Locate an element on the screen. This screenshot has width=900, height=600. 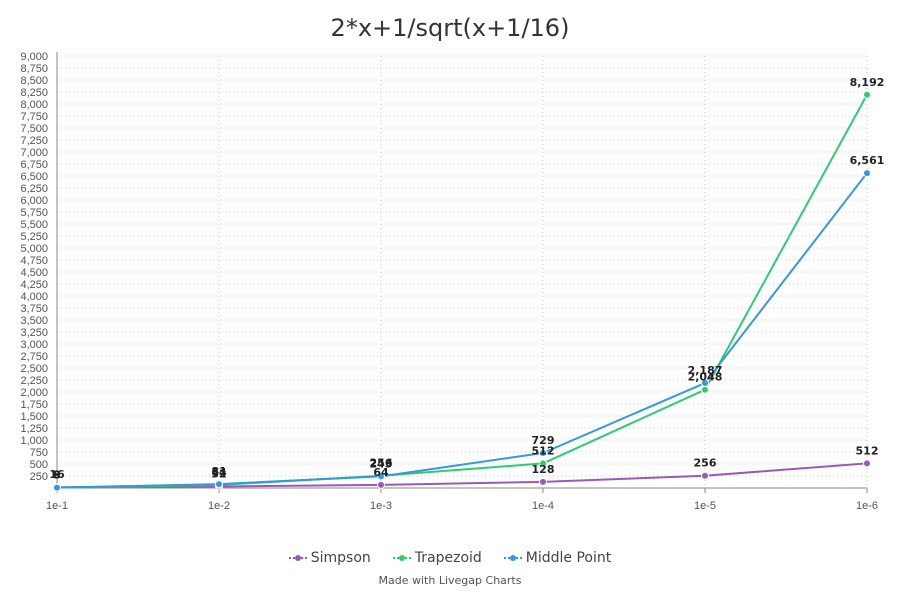
data-label-trapezoid: 512 is located at coordinates (543, 450).